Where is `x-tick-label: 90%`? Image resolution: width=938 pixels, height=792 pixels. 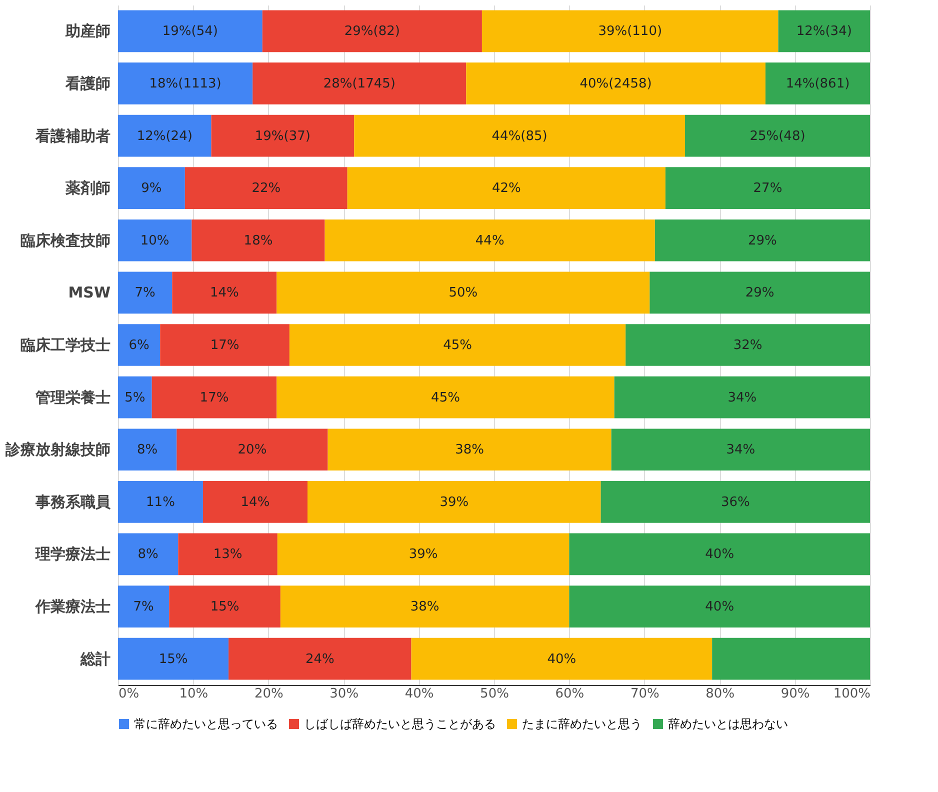 x-tick-label: 90% is located at coordinates (795, 694).